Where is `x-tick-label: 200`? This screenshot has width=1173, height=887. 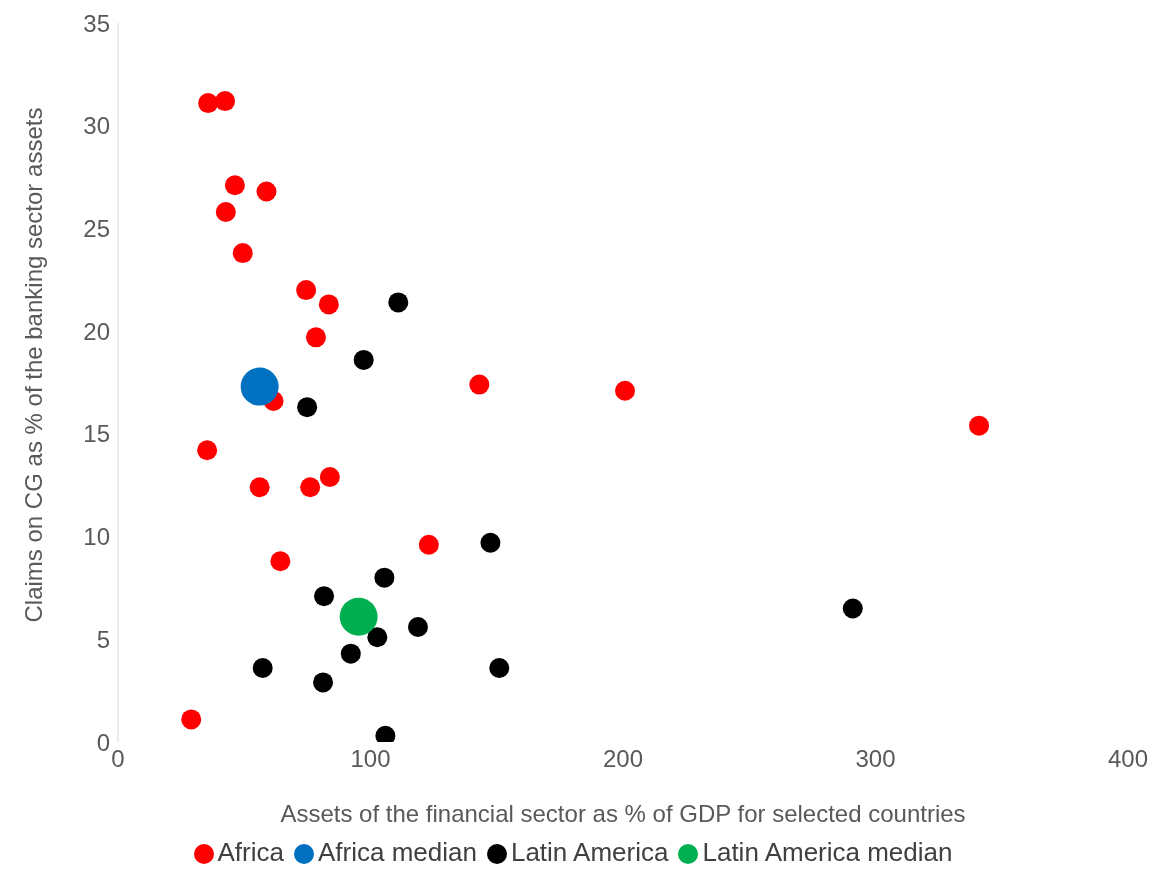
x-tick-label: 200 is located at coordinates (623, 759).